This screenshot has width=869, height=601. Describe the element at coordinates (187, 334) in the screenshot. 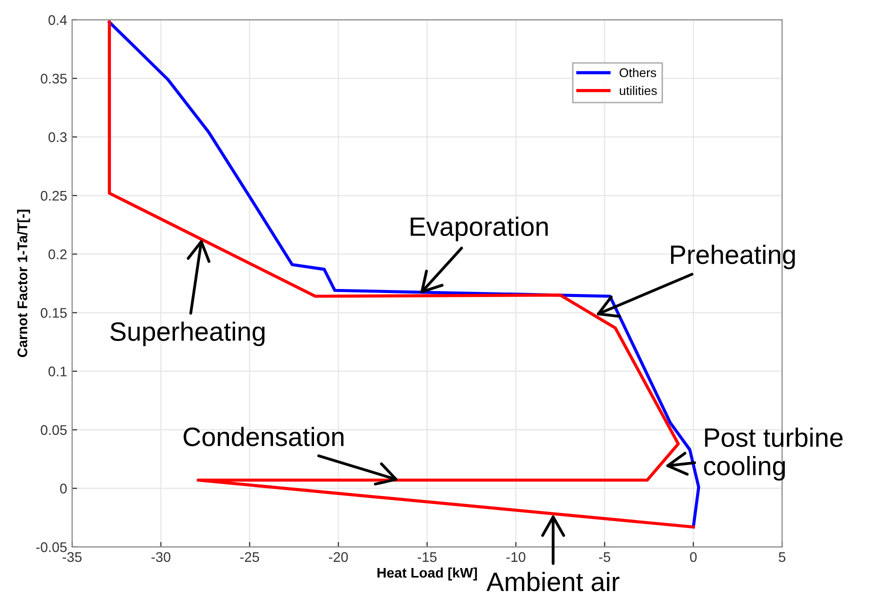

I see `annotation: Superheating` at that location.